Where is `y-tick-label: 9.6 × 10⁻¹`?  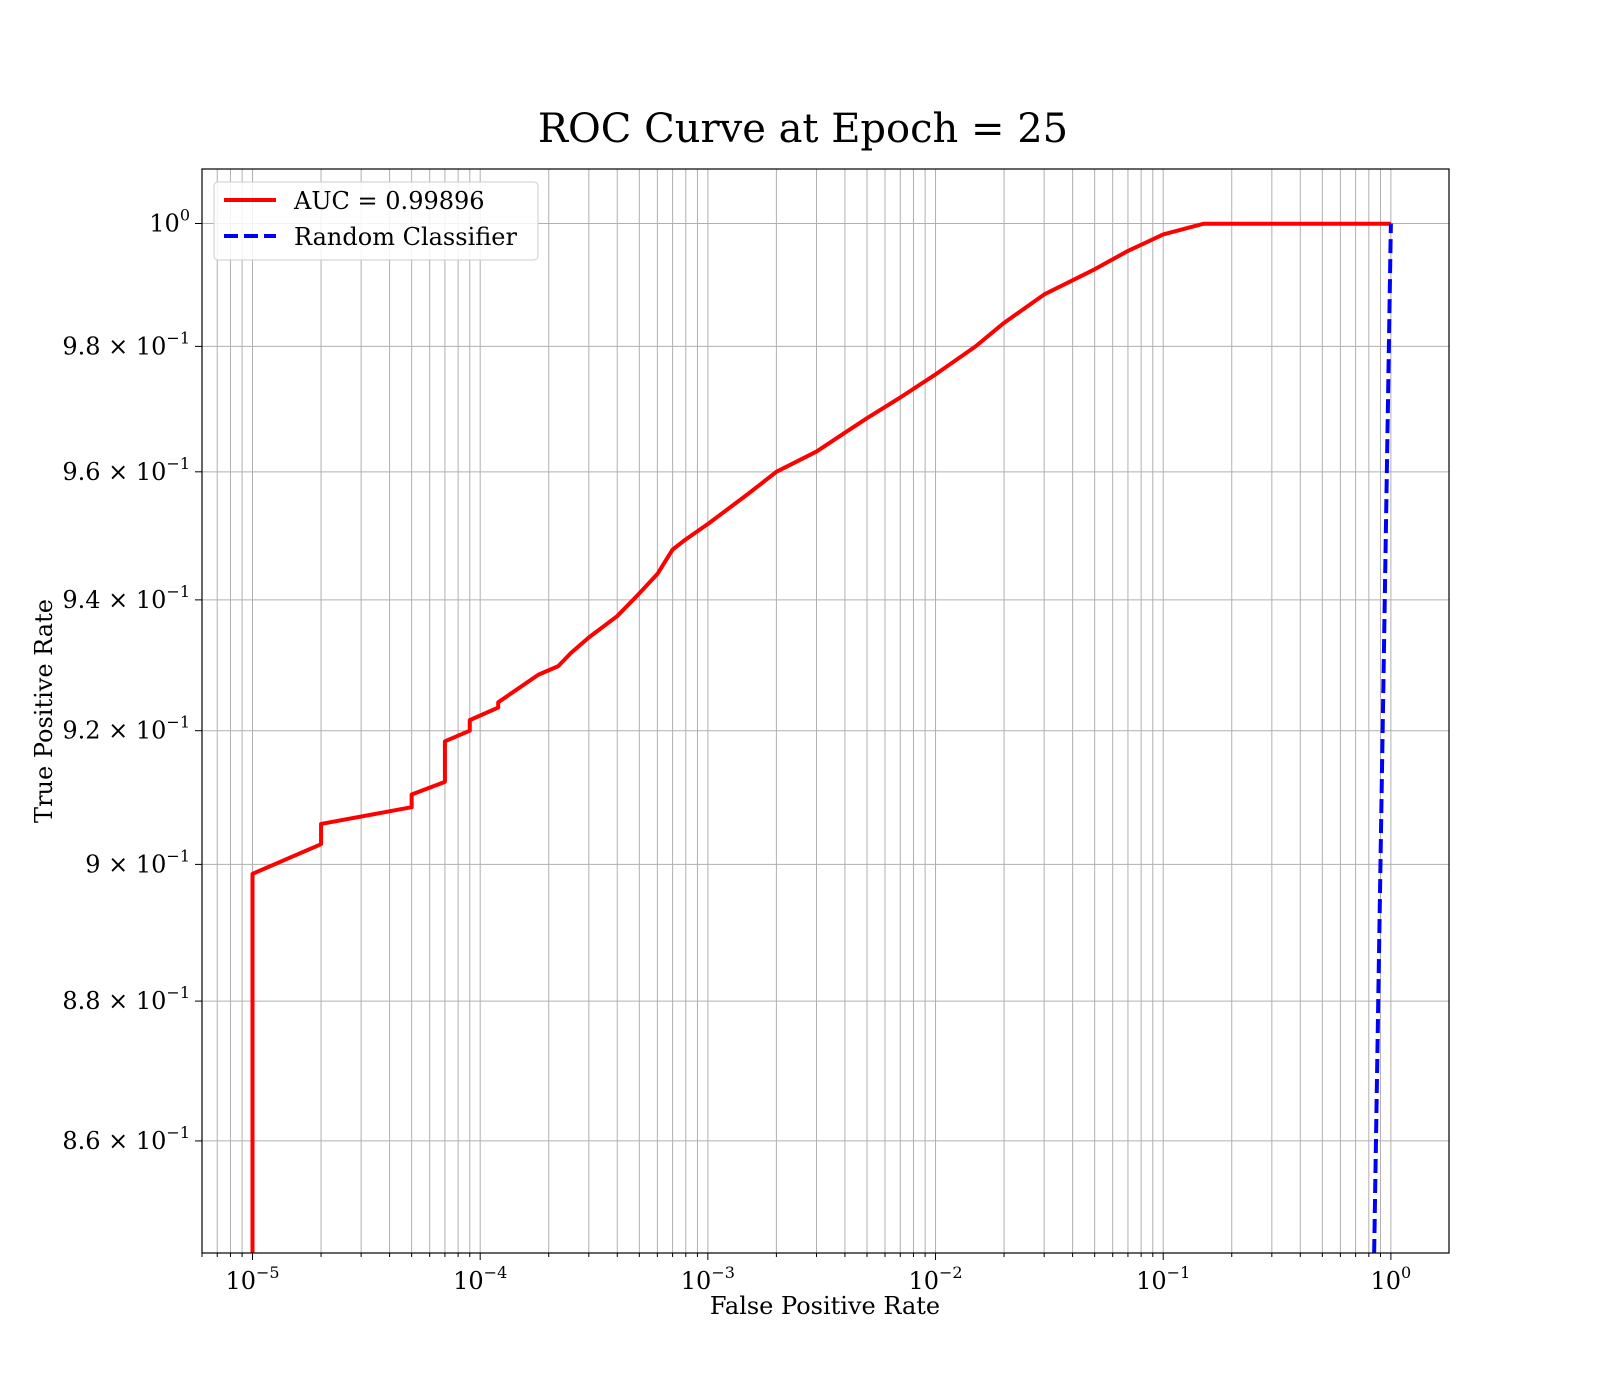 y-tick-label: 9.6 × 10⁻¹ is located at coordinates (126, 470).